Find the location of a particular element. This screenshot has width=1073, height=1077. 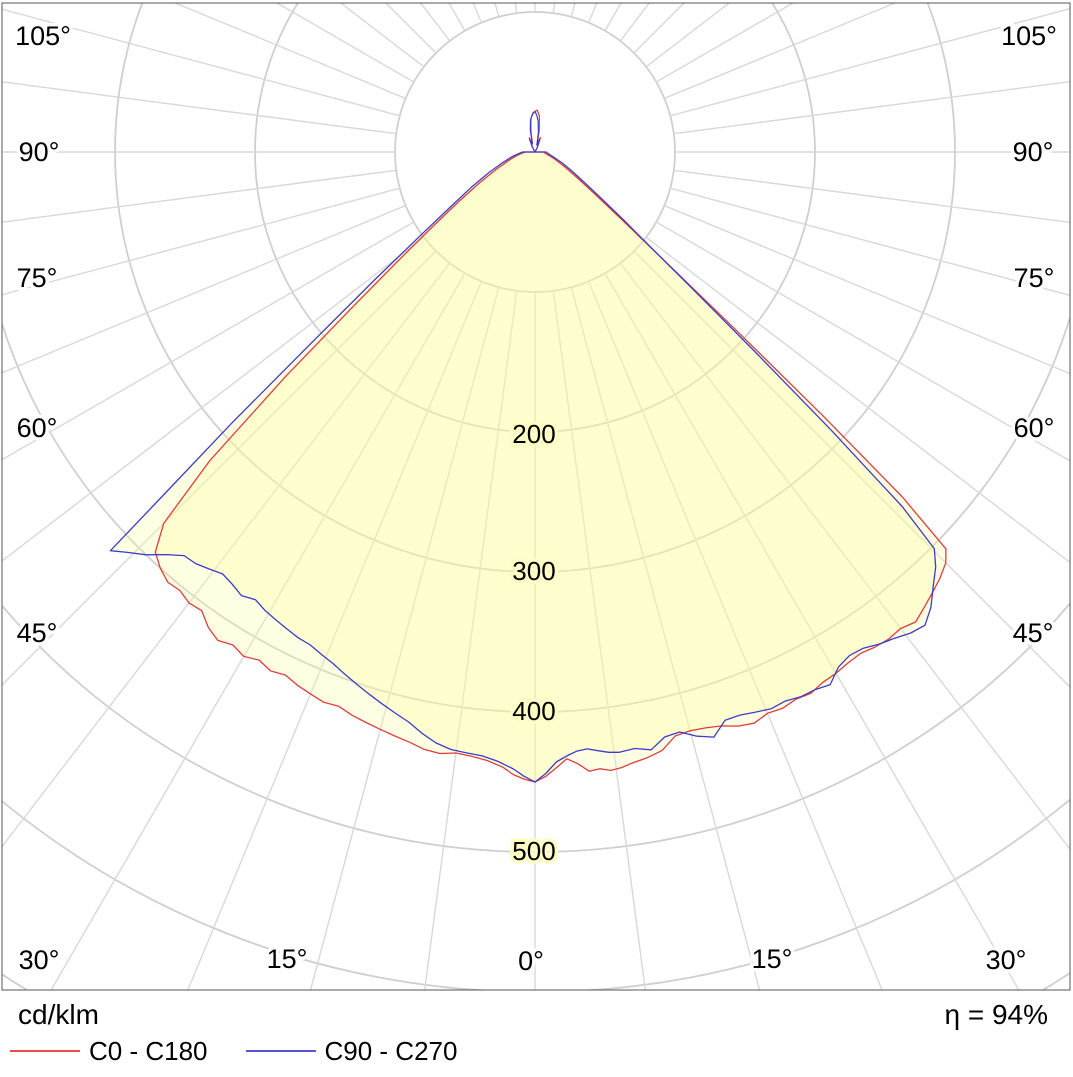

angle-label: 0° is located at coordinates (531, 961).